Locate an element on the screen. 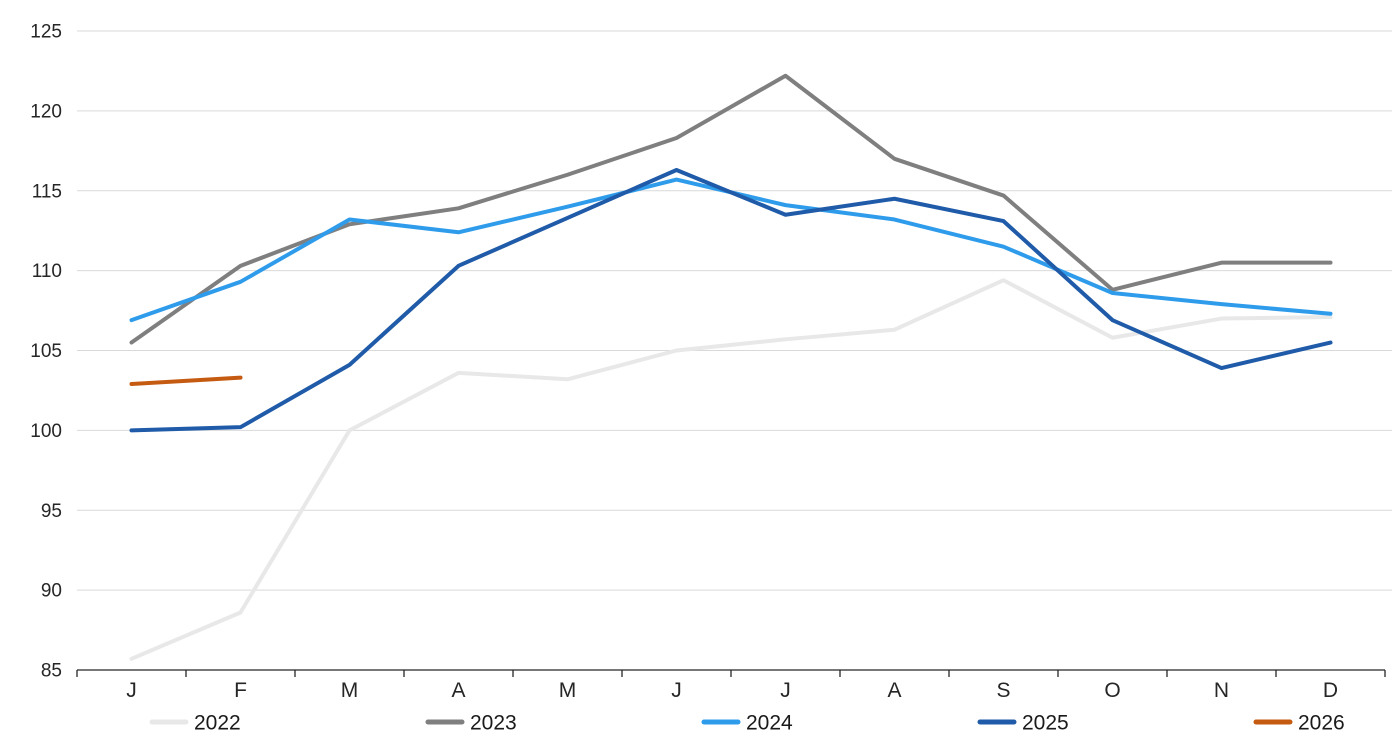  legend-item-2023: 2023 is located at coordinates (471, 723).